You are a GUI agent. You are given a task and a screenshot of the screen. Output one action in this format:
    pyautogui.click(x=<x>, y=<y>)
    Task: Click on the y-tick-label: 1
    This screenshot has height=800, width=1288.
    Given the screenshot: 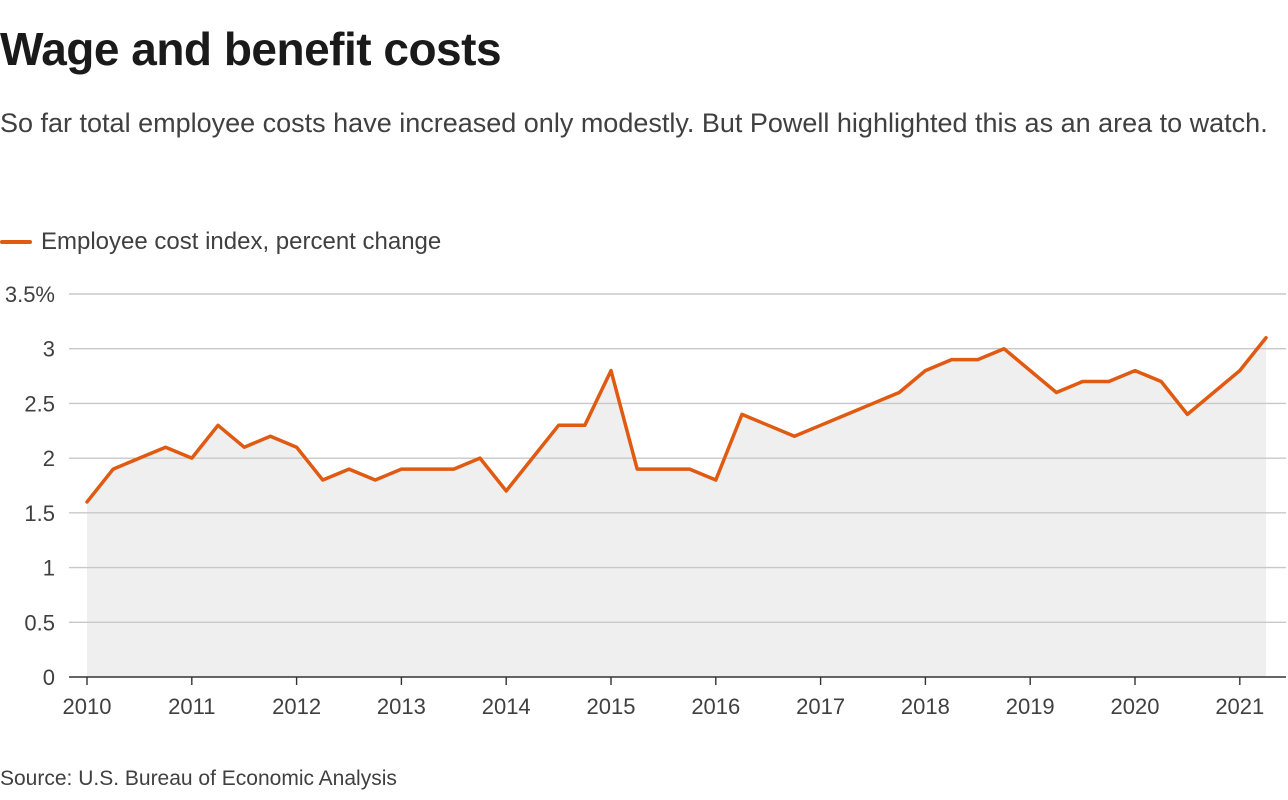 What is the action you would take?
    pyautogui.click(x=49, y=568)
    